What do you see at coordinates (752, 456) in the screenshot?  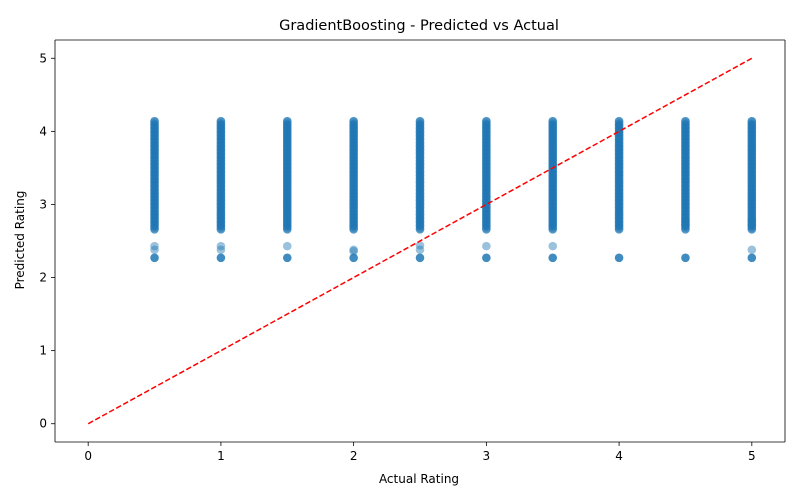 I see `x-tick-label: 5` at bounding box center [752, 456].